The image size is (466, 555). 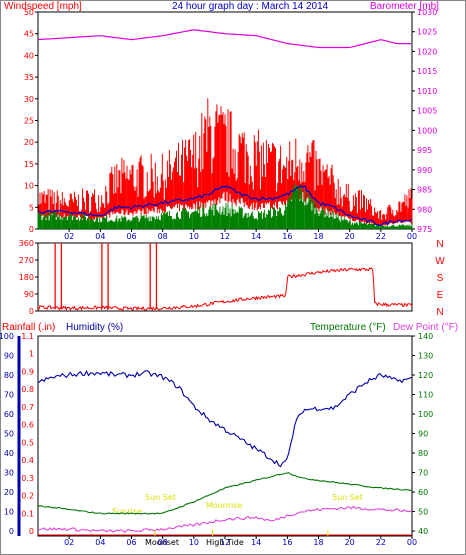 What do you see at coordinates (427, 32) in the screenshot?
I see `barometer-tick-label: 1025` at bounding box center [427, 32].